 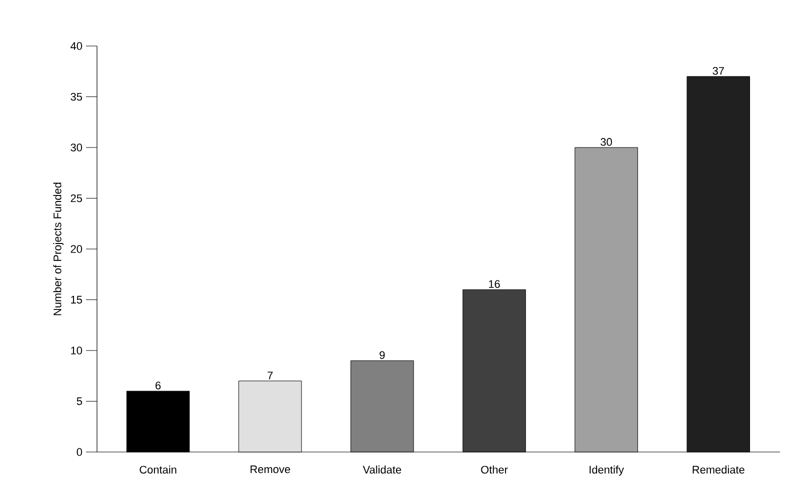 What do you see at coordinates (76, 46) in the screenshot?
I see `y-tick-label: 40` at bounding box center [76, 46].